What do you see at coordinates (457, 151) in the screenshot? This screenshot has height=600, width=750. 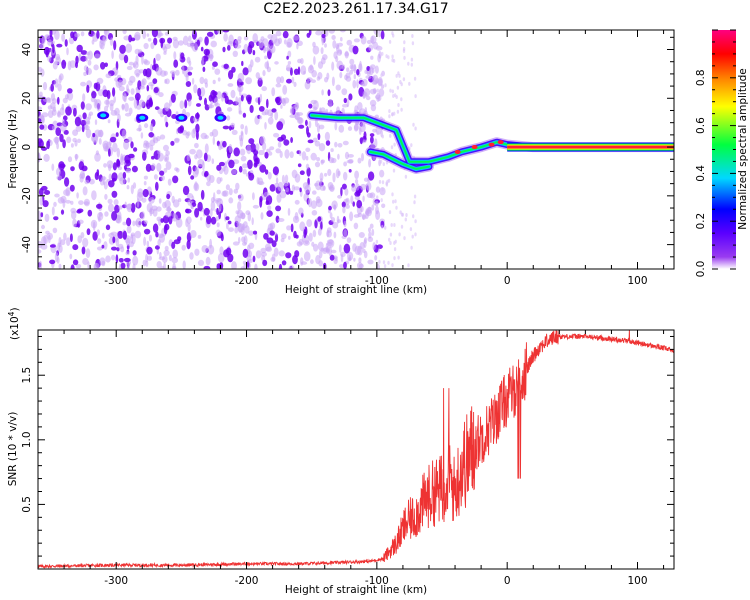 I see `ridge-hotspot` at bounding box center [457, 151].